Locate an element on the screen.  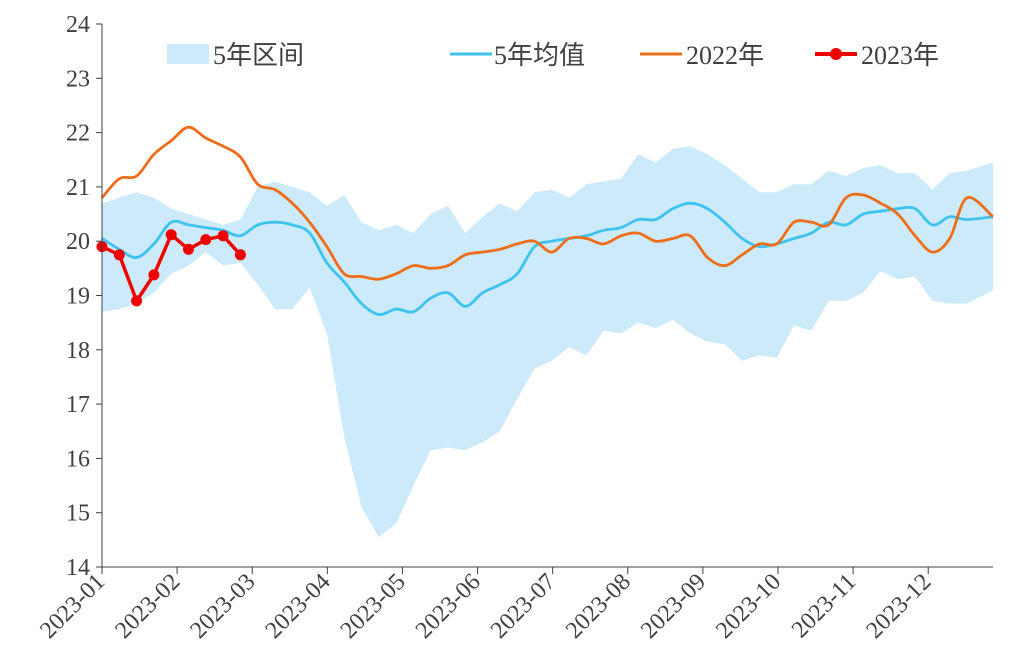
y-tick-label-24: 24 is located at coordinates (78, 25).